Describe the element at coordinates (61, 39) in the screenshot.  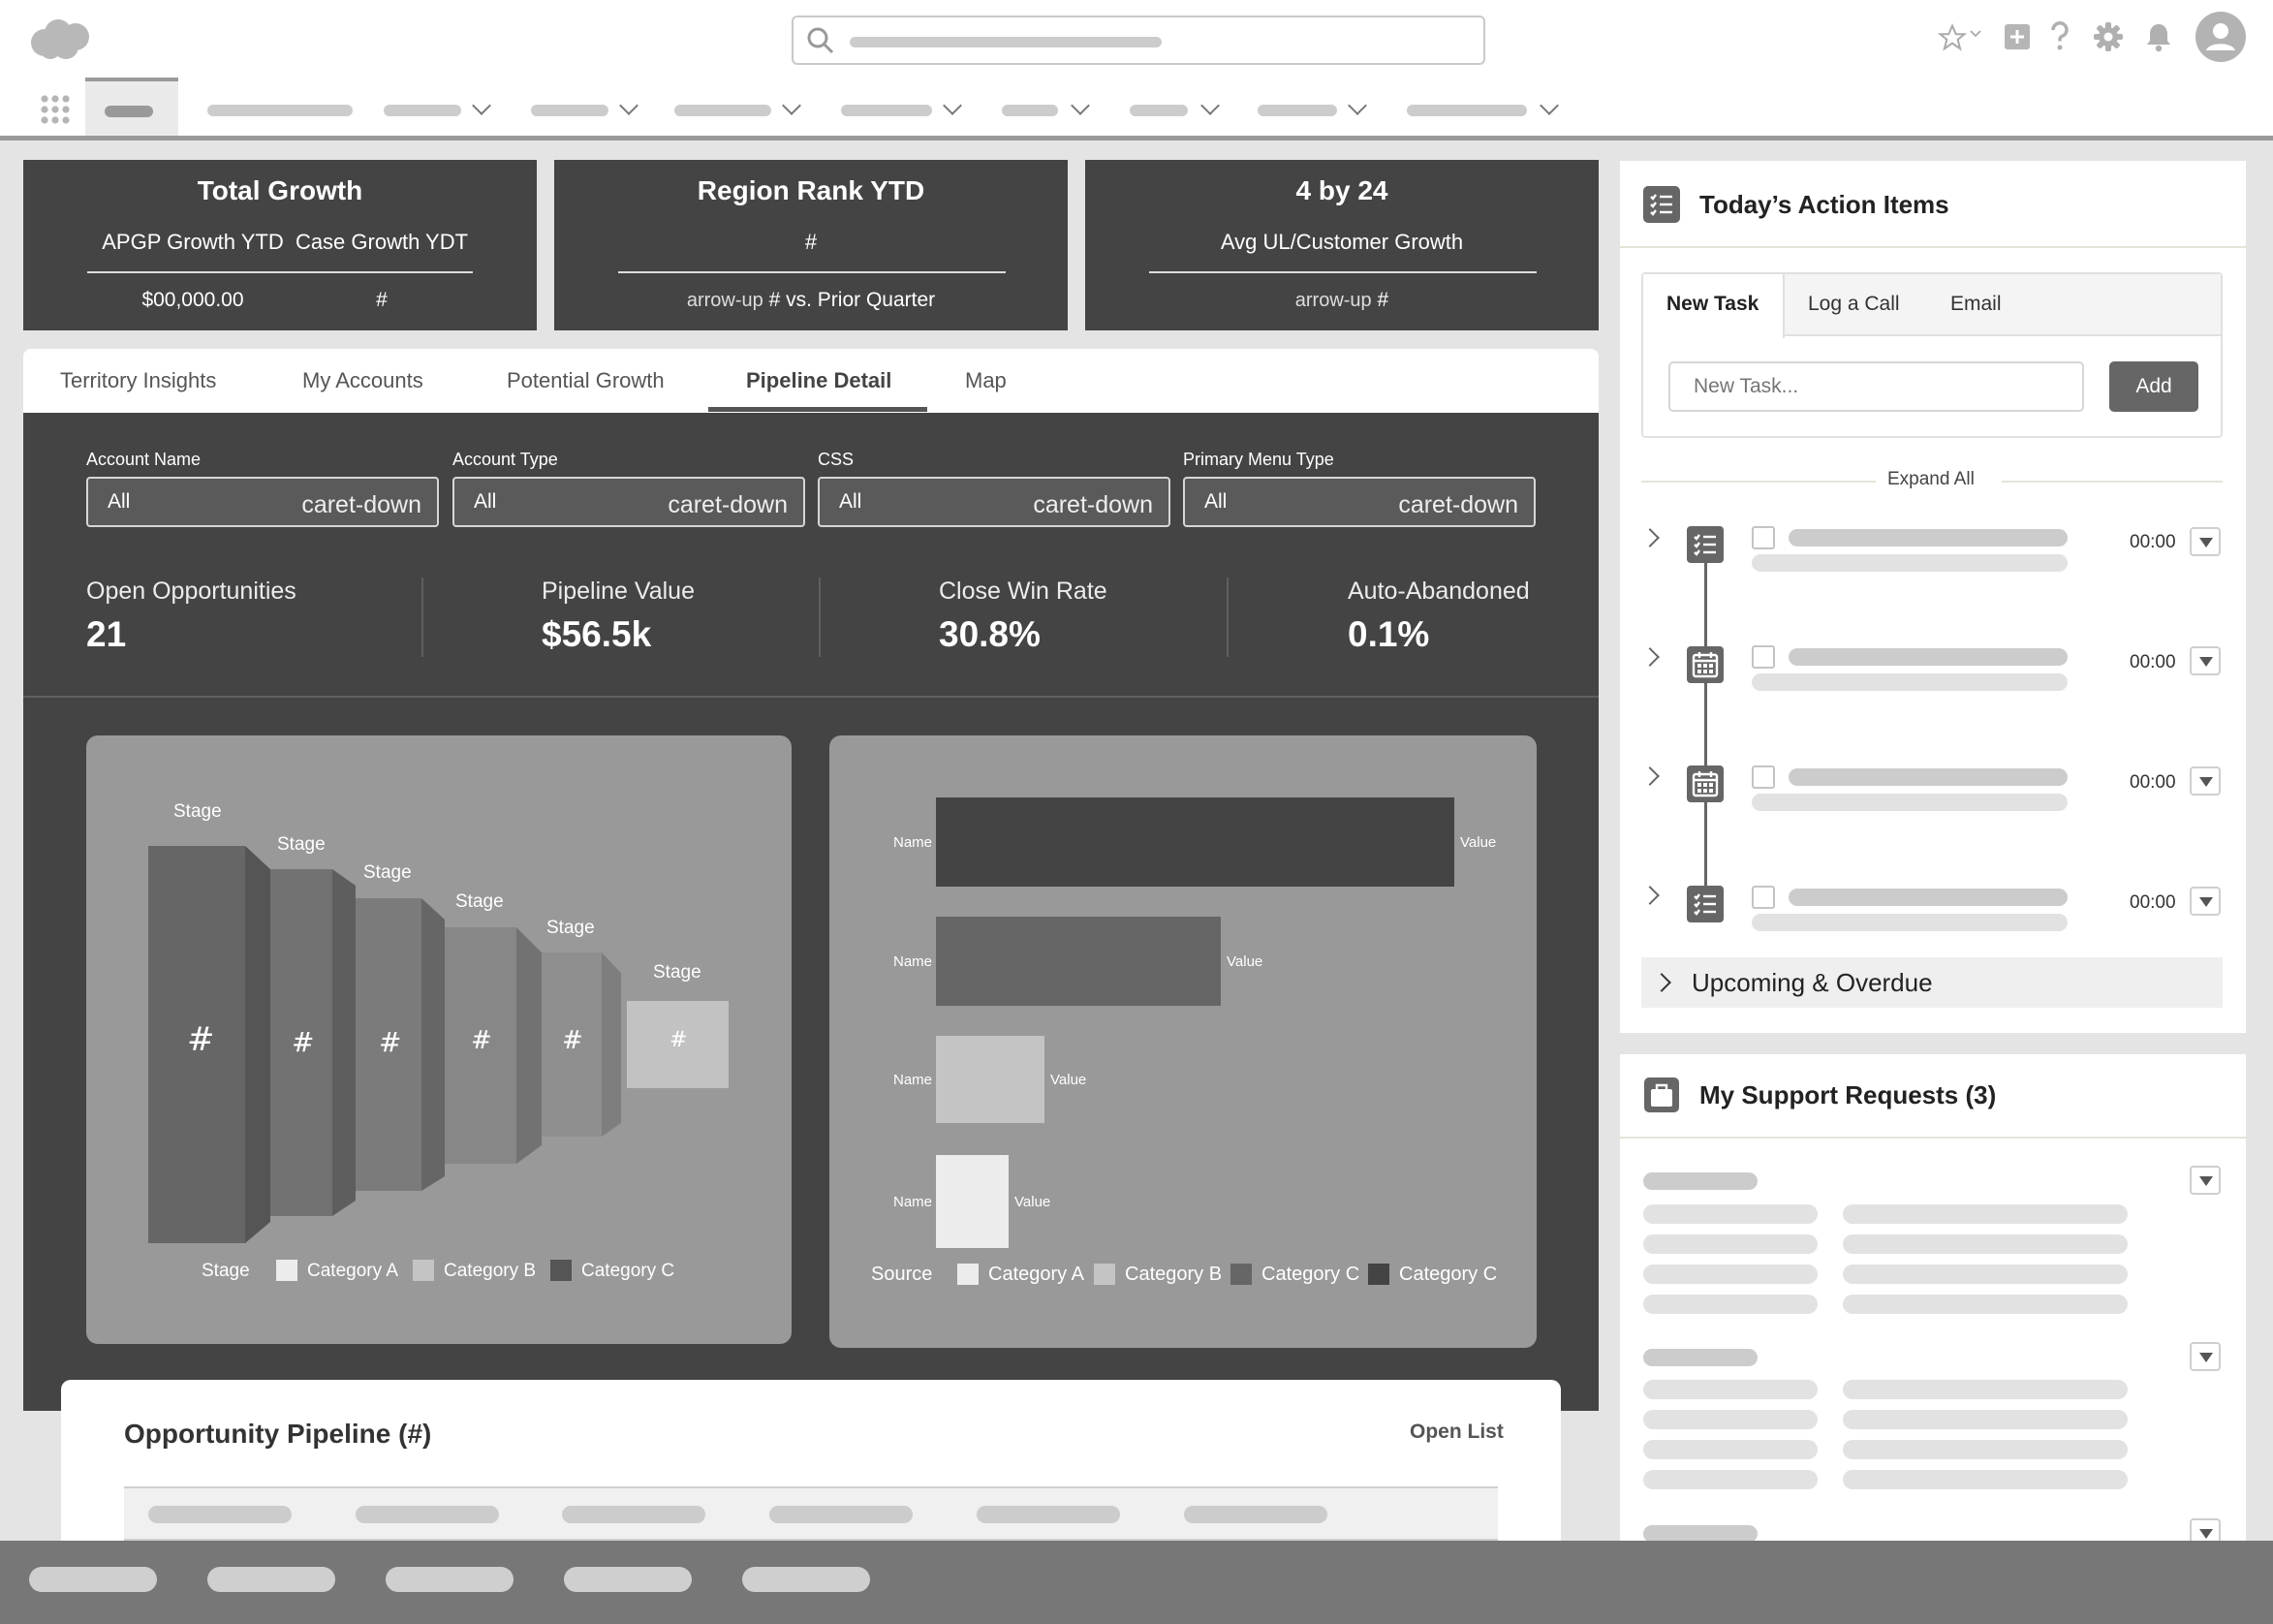
I see `cloud-logo-icon` at that location.